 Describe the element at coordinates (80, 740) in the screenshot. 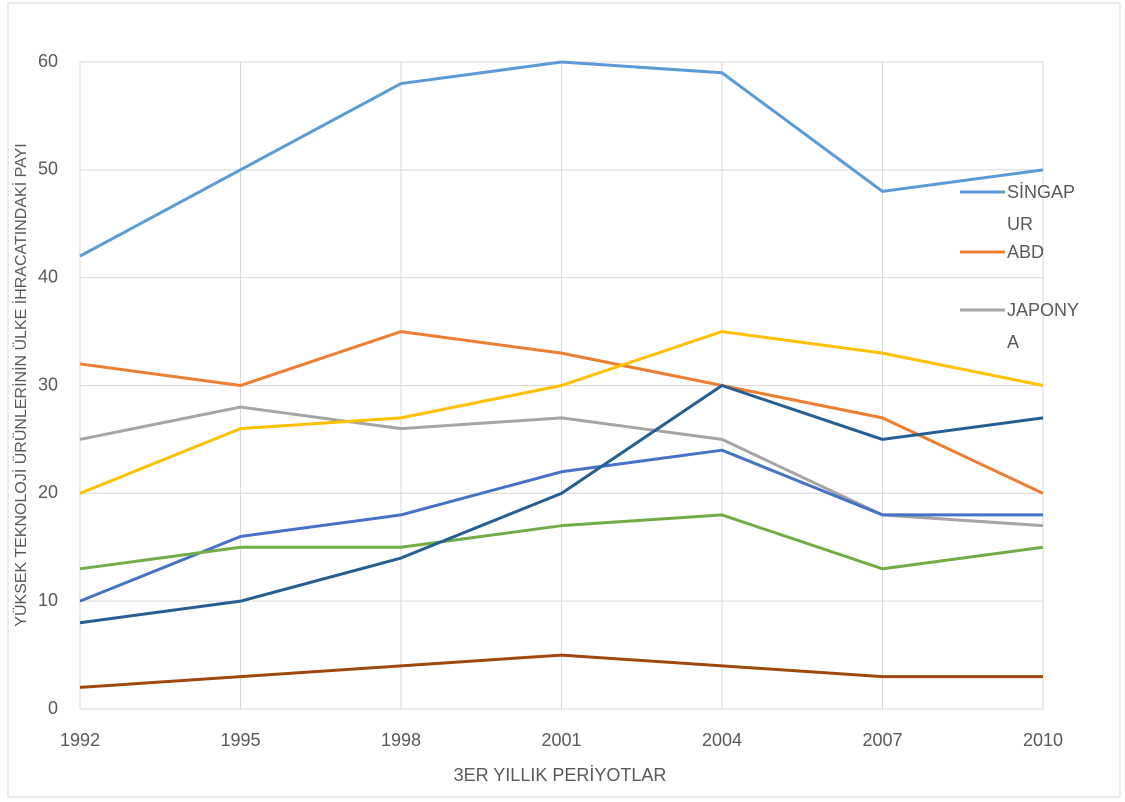

I see `x-tick-label: 1992` at that location.